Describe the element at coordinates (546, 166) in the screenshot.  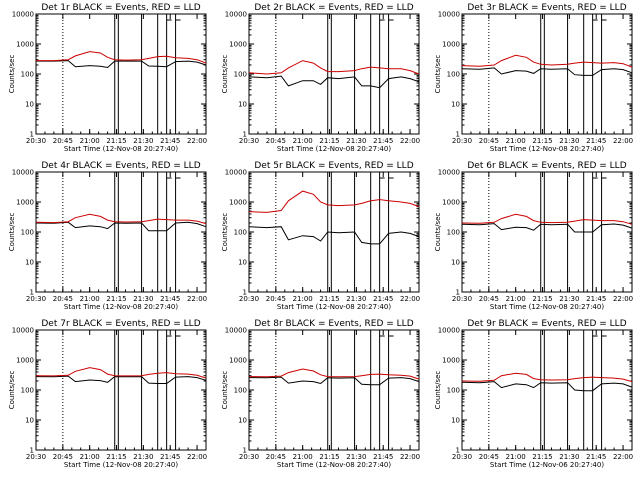
I see `panel-title: Det 6r BLACK = Events, RED = LLD` at that location.